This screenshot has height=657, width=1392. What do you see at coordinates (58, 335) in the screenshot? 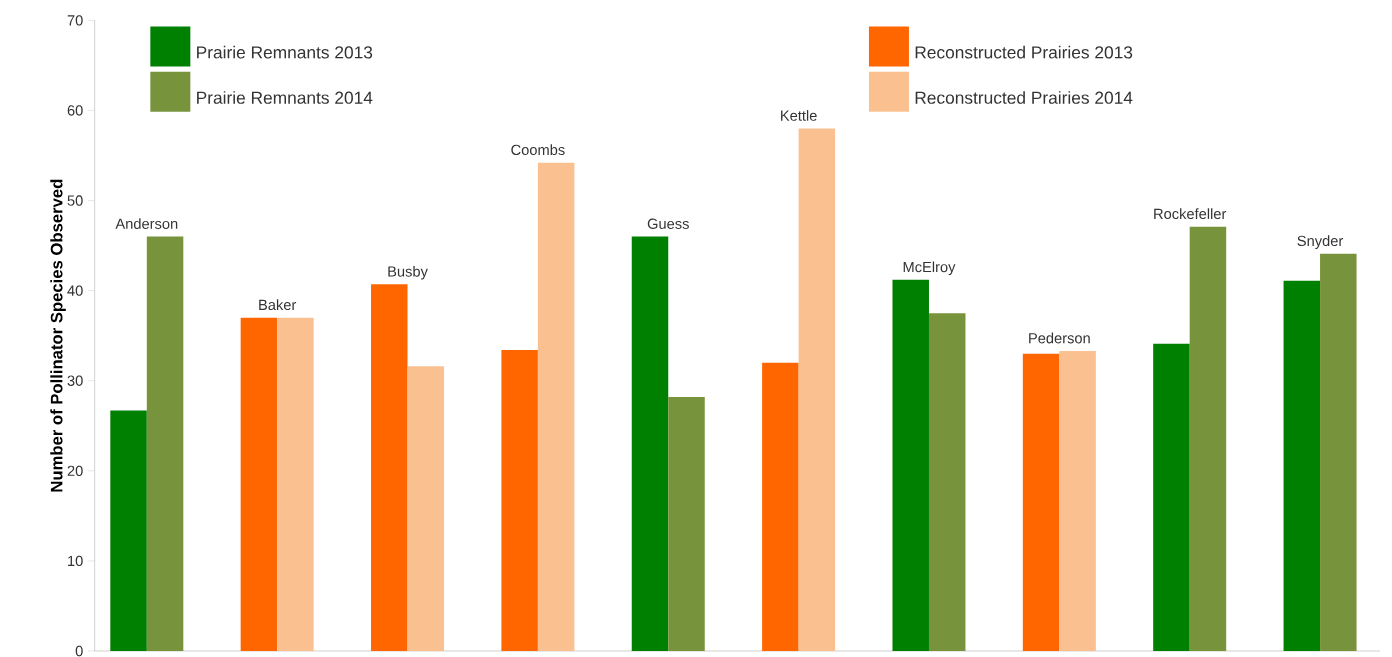
I see `y-axis-title: Number of Pollinator Species Observed` at bounding box center [58, 335].